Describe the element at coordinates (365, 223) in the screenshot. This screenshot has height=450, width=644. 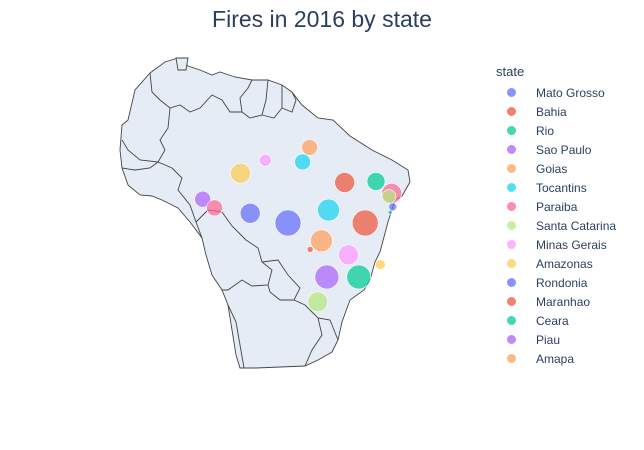
I see `marker-bahia` at that location.